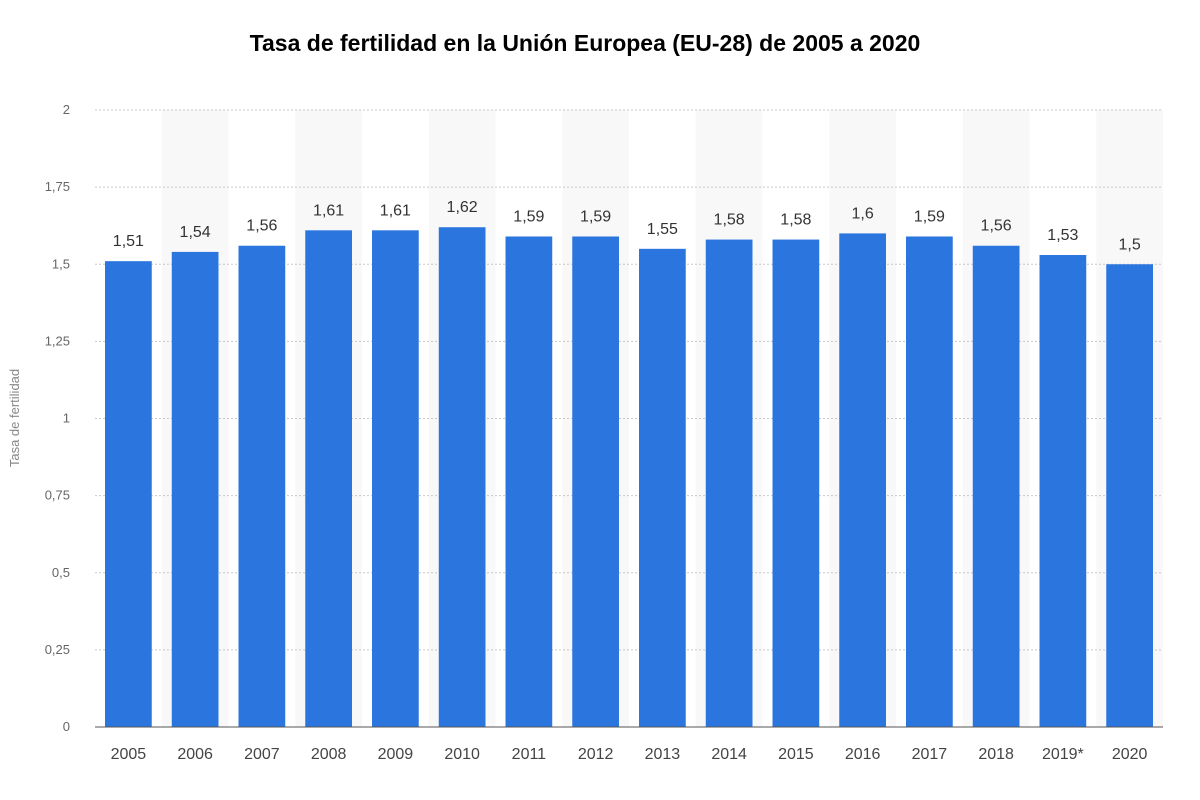 This screenshot has height=800, width=1200. Describe the element at coordinates (1062, 235) in the screenshot. I see `data-label: 1,53` at that location.